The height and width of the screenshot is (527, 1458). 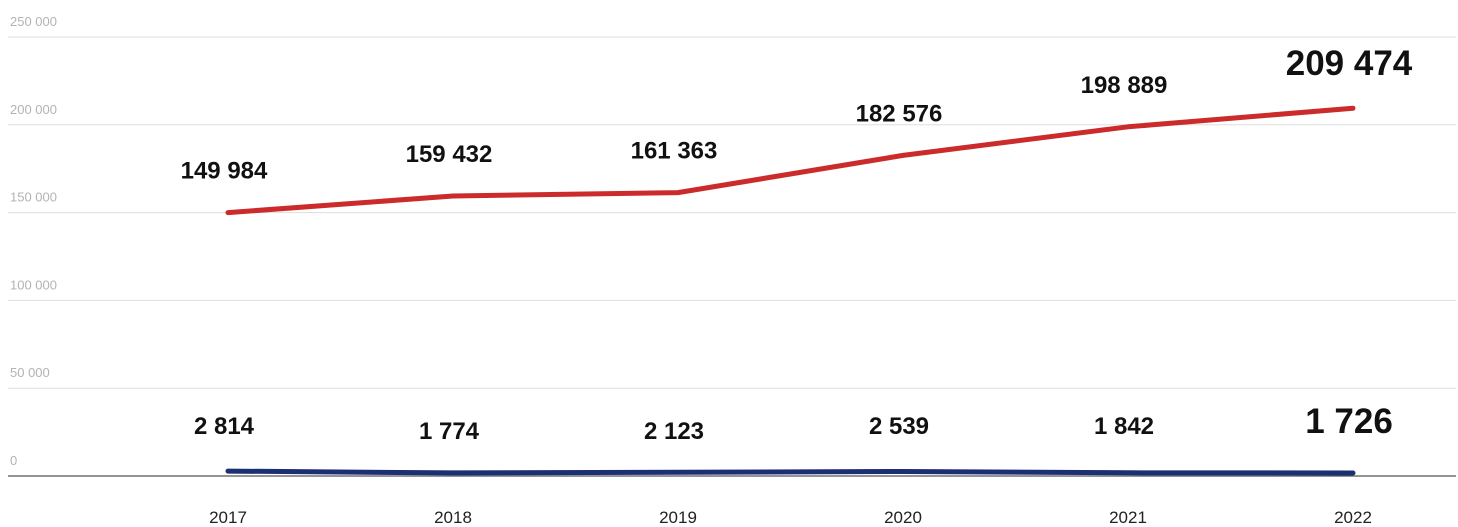 I want to click on data-label: 2 814, so click(x=224, y=426).